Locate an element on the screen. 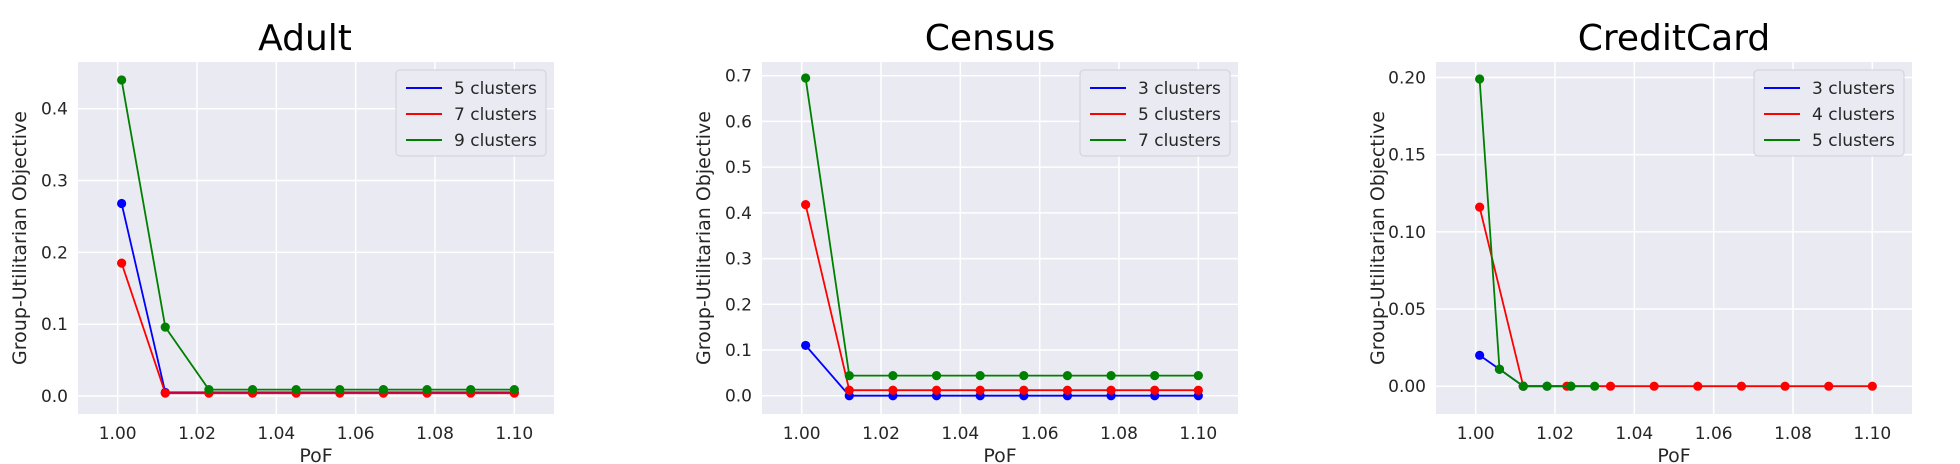 This screenshot has height=464, width=1960. y-tick-label: 0.7 is located at coordinates (738, 77).